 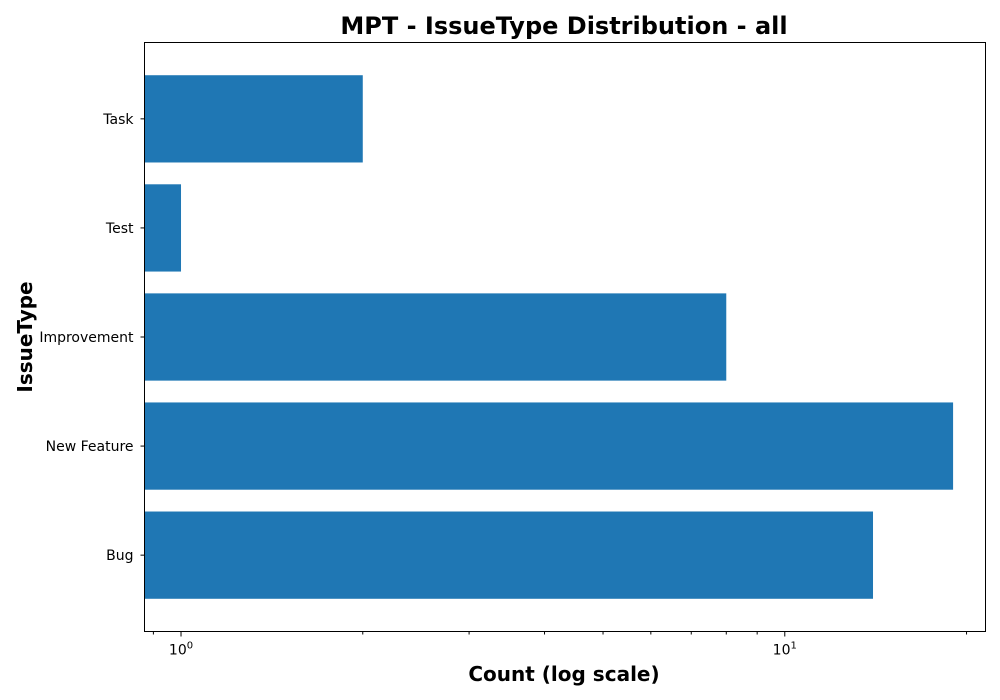 What do you see at coordinates (119, 229) in the screenshot?
I see `y-tick-label-test: Test` at bounding box center [119, 229].